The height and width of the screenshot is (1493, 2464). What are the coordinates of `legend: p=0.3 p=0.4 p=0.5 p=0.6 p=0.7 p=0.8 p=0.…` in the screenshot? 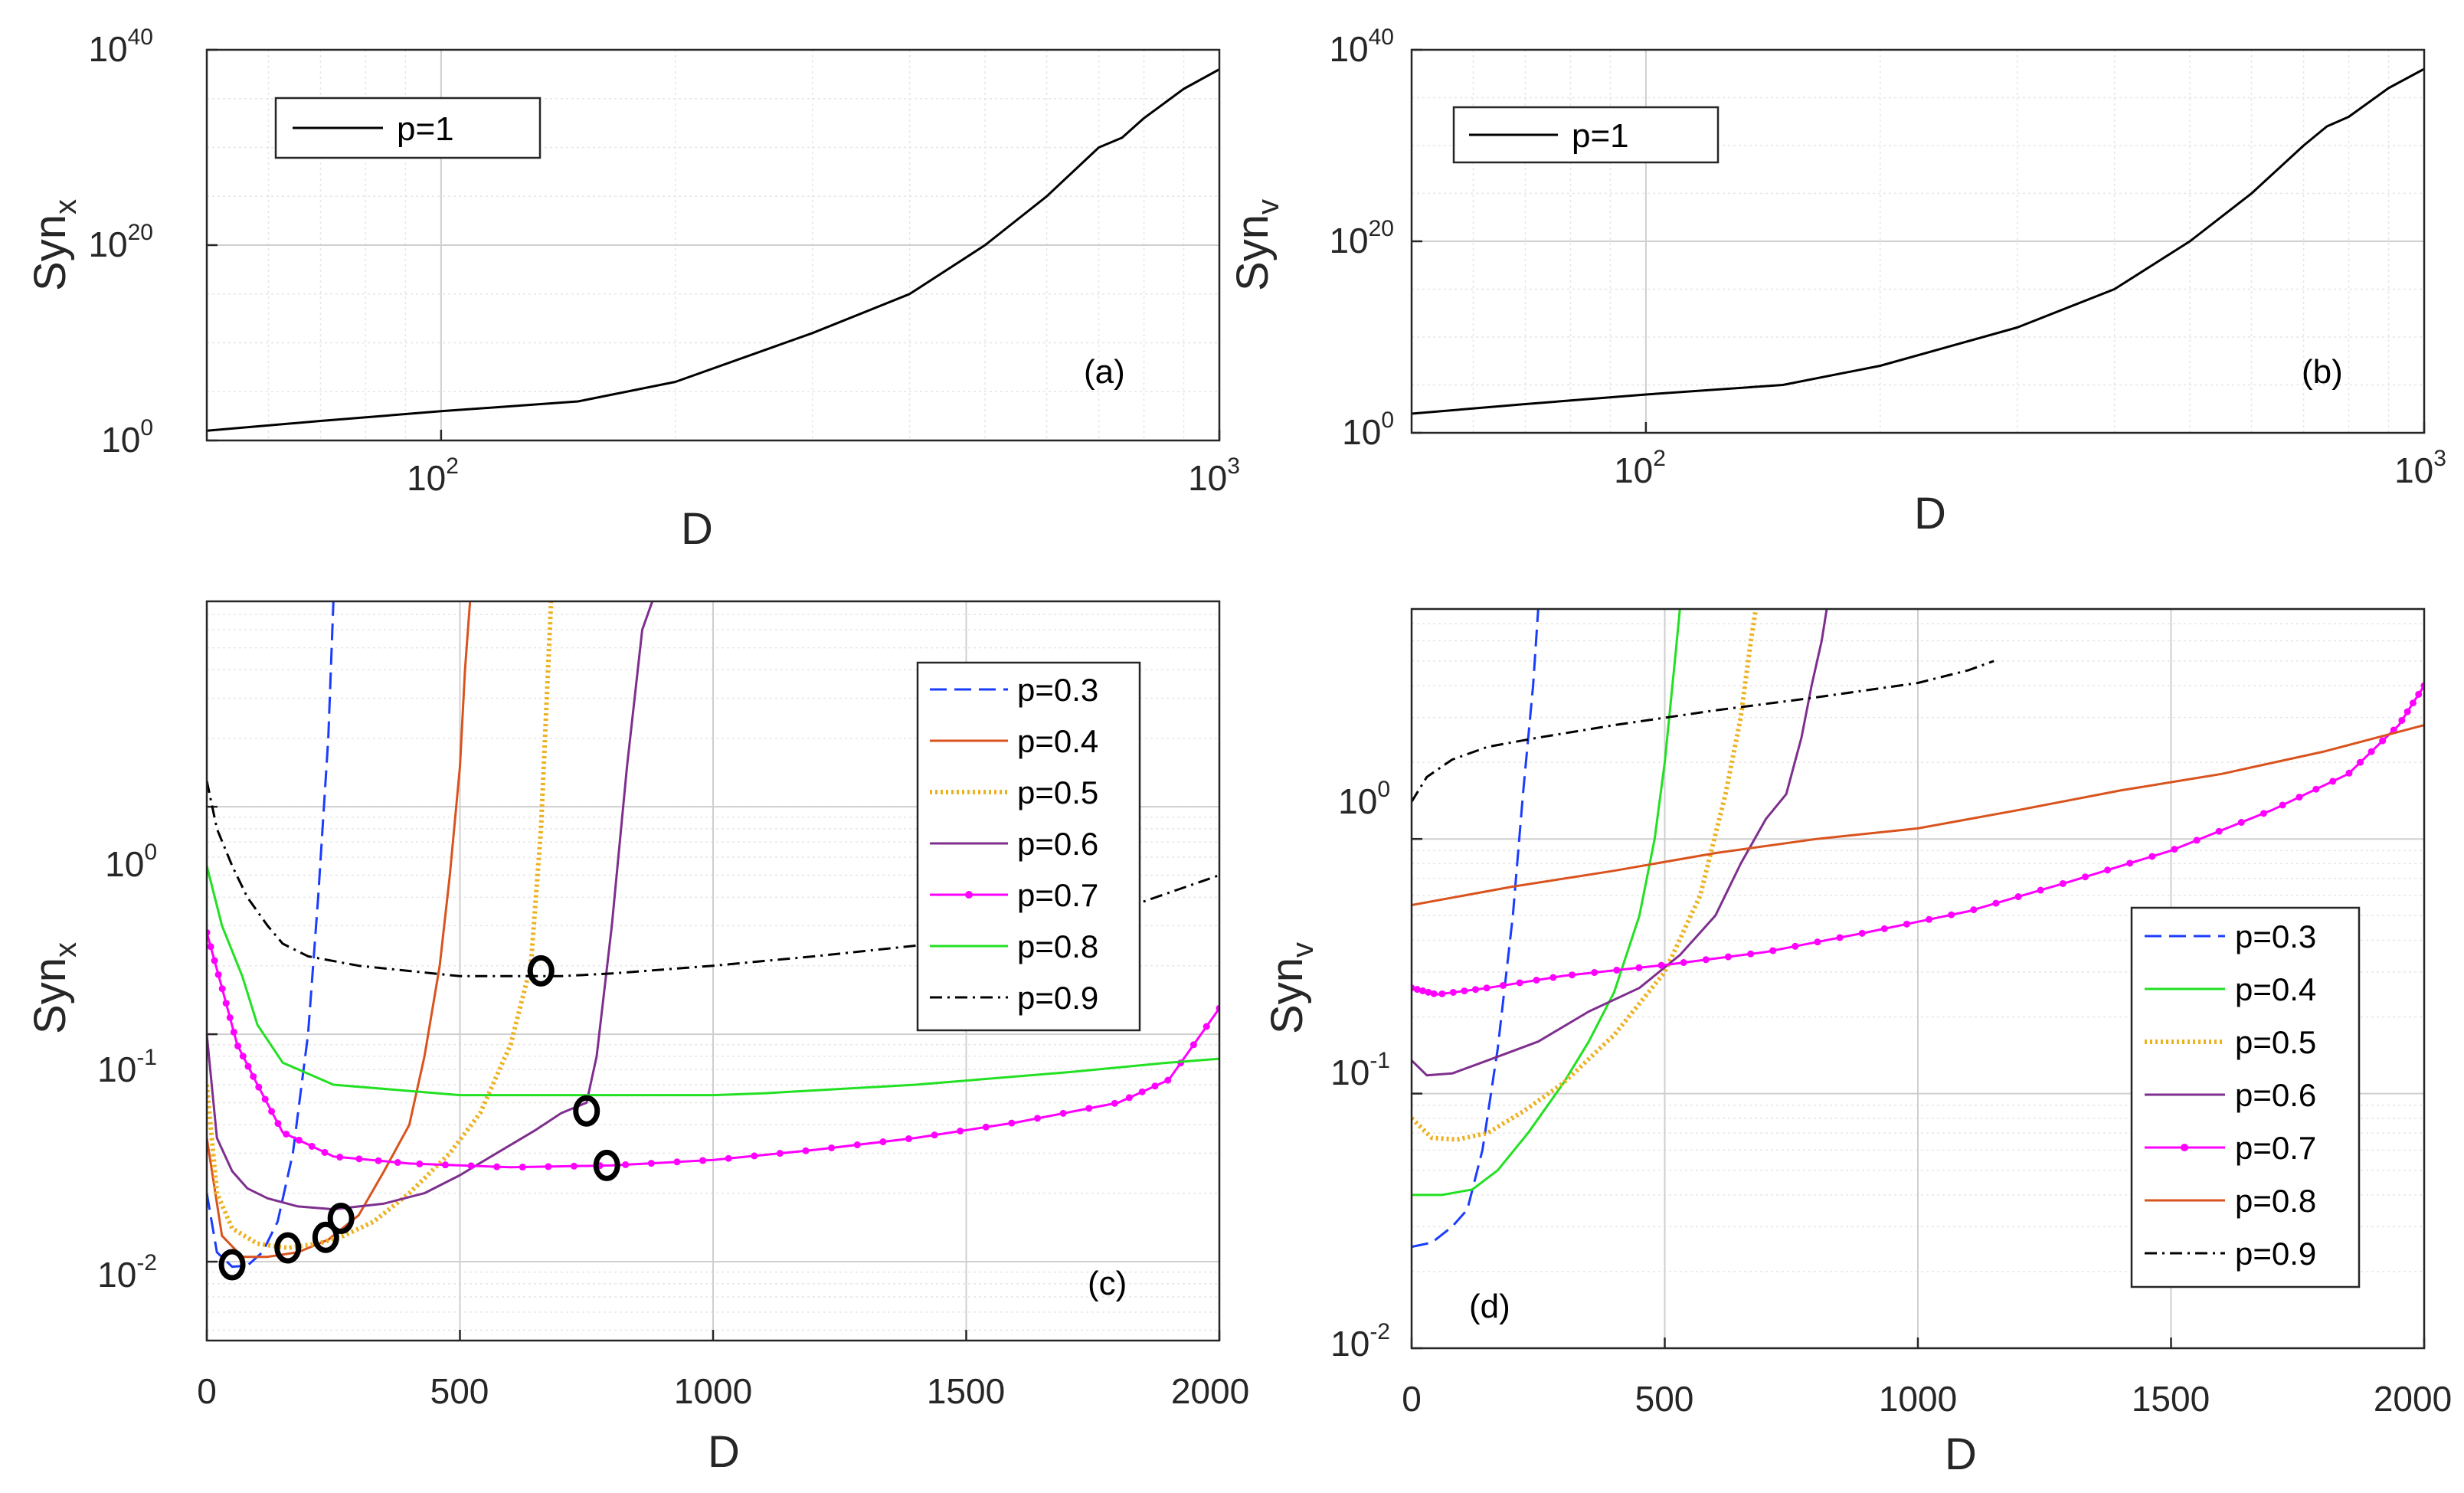 It's located at (1028, 846).